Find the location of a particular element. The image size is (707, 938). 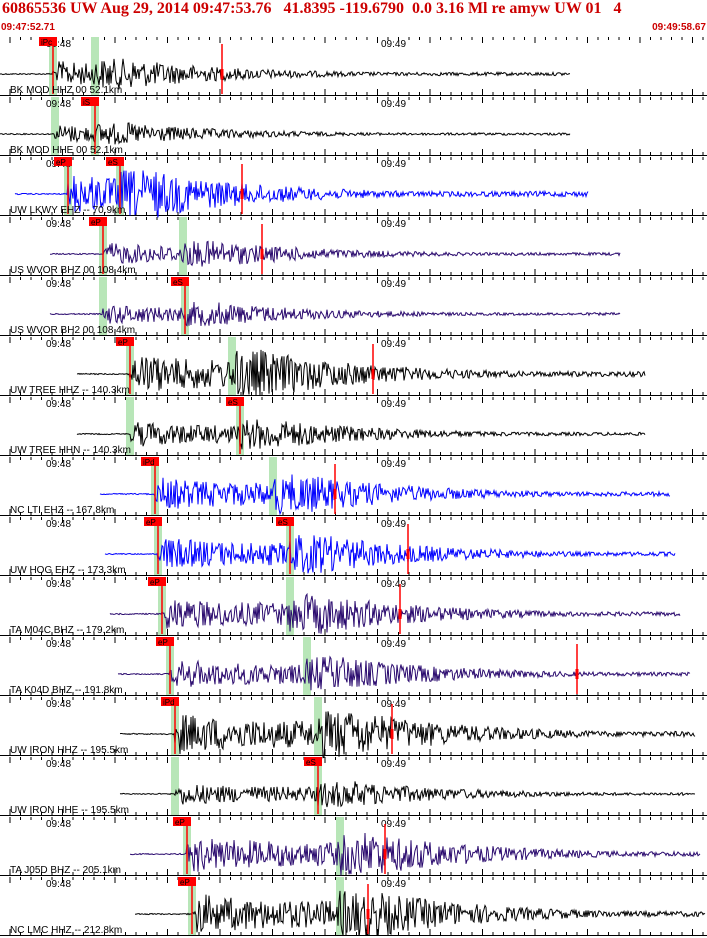

seismogram-panel: 09:48 09:49 eP TA J05D BHZ -- 205.1km is located at coordinates (353, 846).